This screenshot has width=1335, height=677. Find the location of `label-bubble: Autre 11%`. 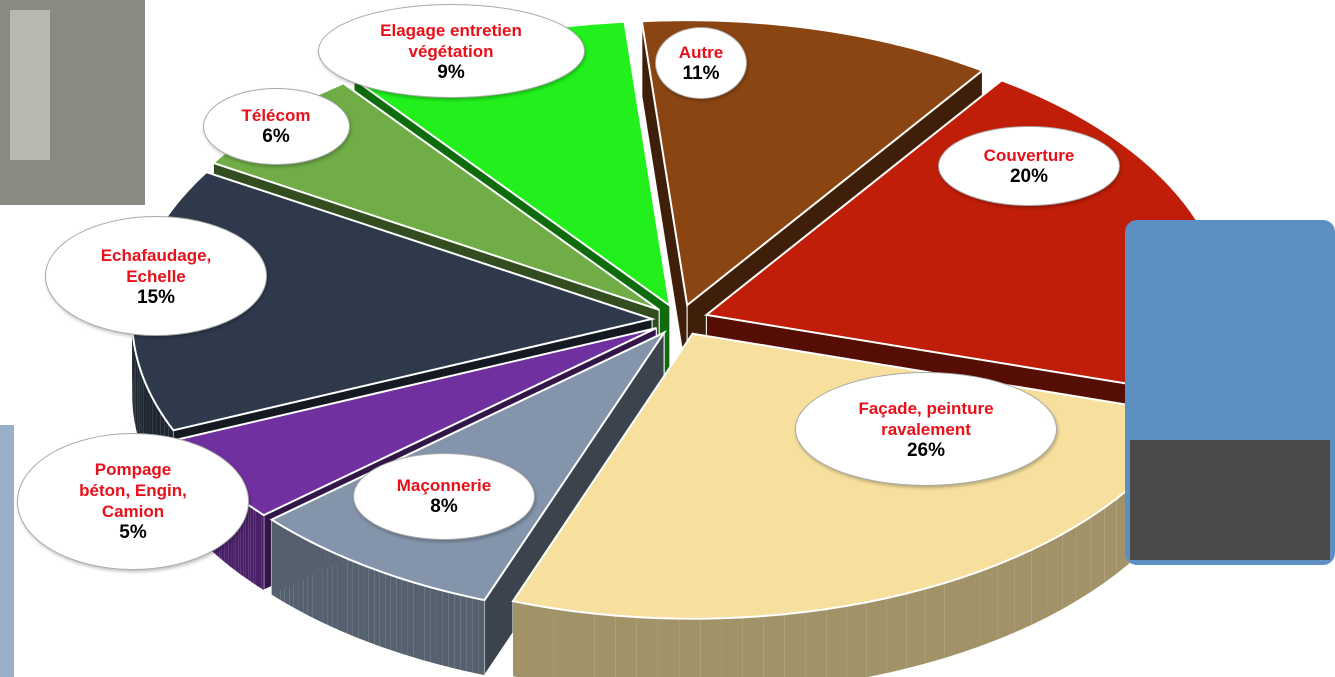

label-bubble: Autre 11% is located at coordinates (701, 63).